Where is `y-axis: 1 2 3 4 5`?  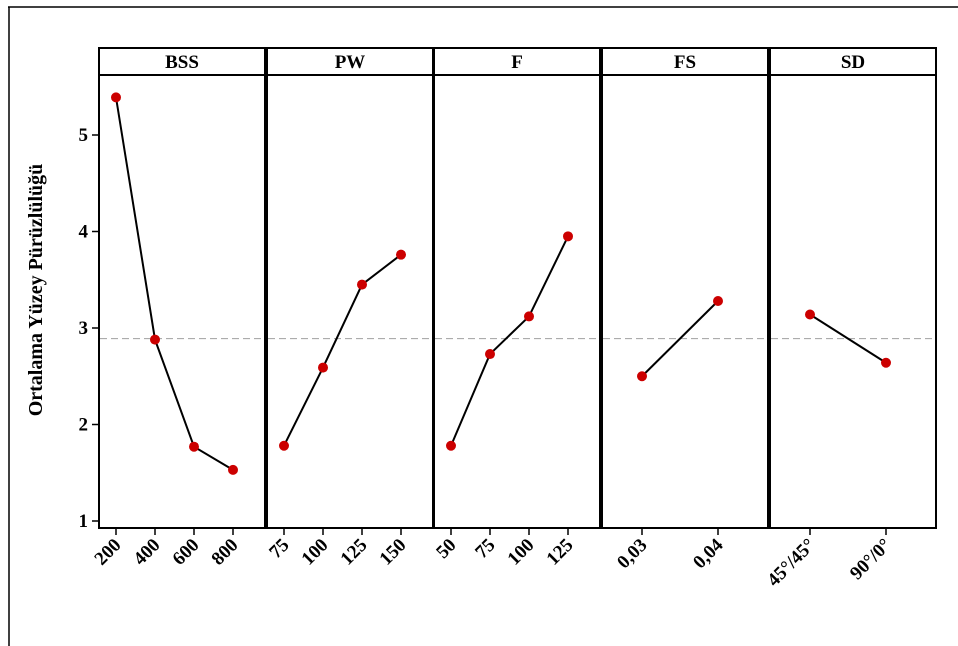
y-axis: 1 2 3 4 5 is located at coordinates (89, 328).